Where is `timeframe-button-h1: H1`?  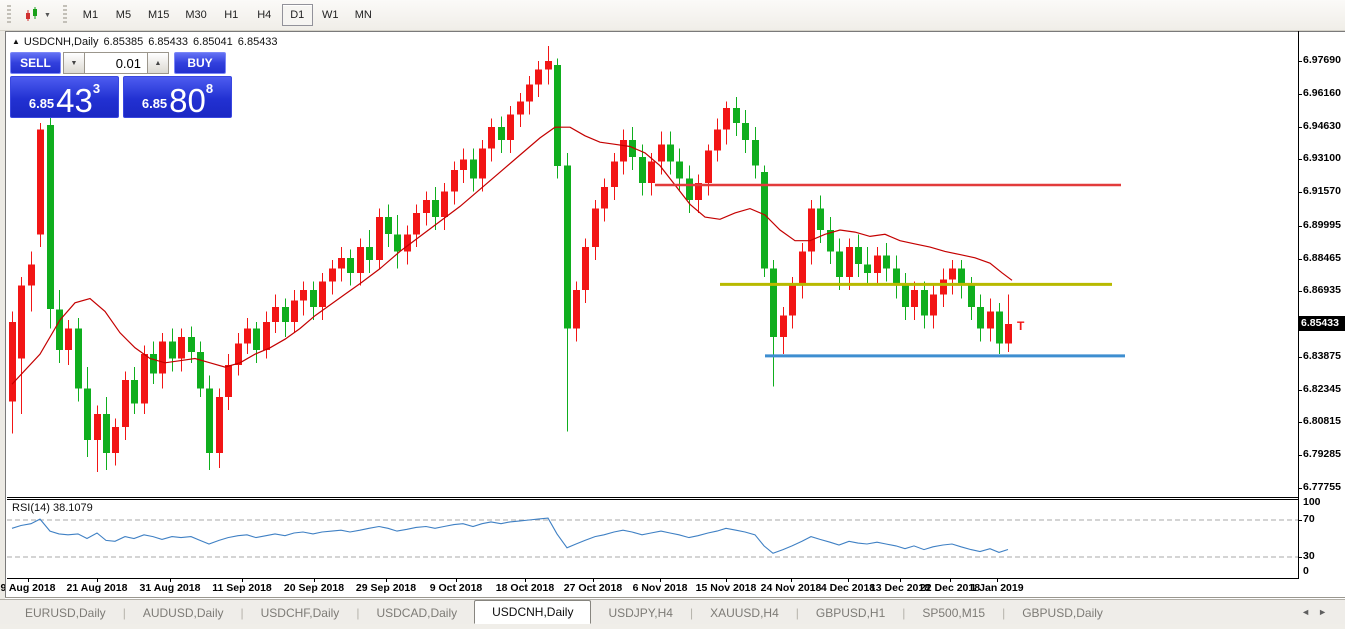
timeframe-button-h1: H1 is located at coordinates (231, 15).